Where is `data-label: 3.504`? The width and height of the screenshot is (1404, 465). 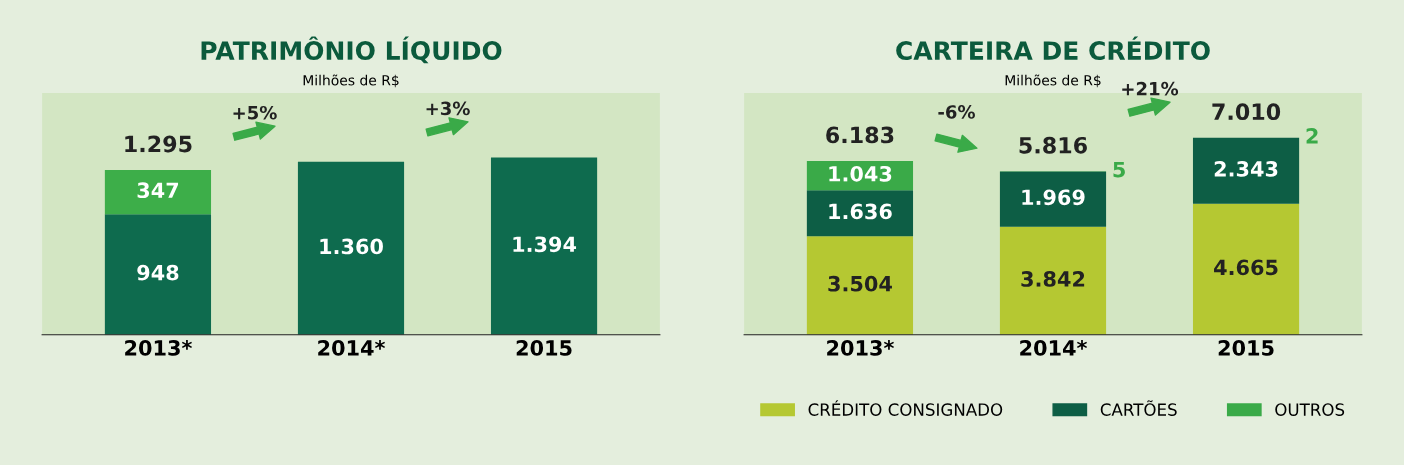
data-label: 3.504 is located at coordinates (860, 283).